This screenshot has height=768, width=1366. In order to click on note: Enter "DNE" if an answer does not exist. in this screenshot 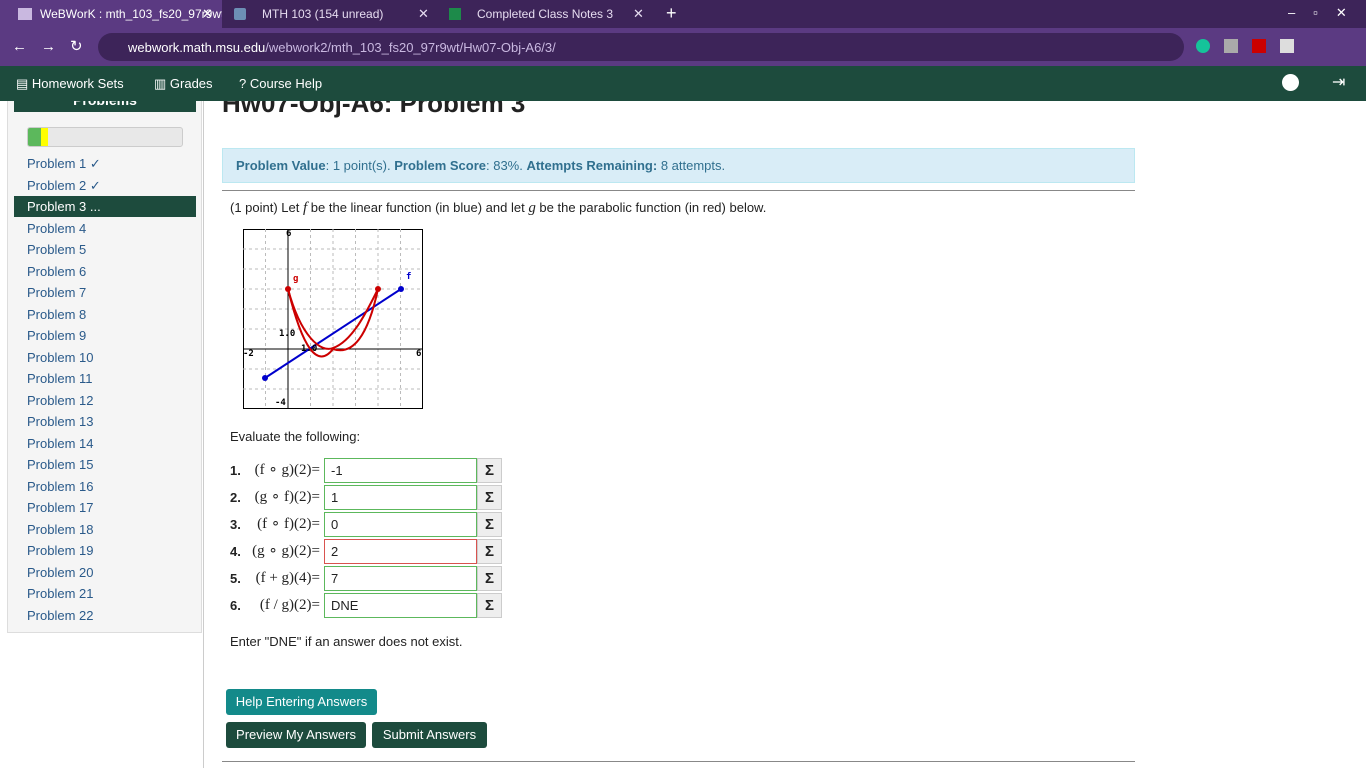, I will do `click(346, 641)`.